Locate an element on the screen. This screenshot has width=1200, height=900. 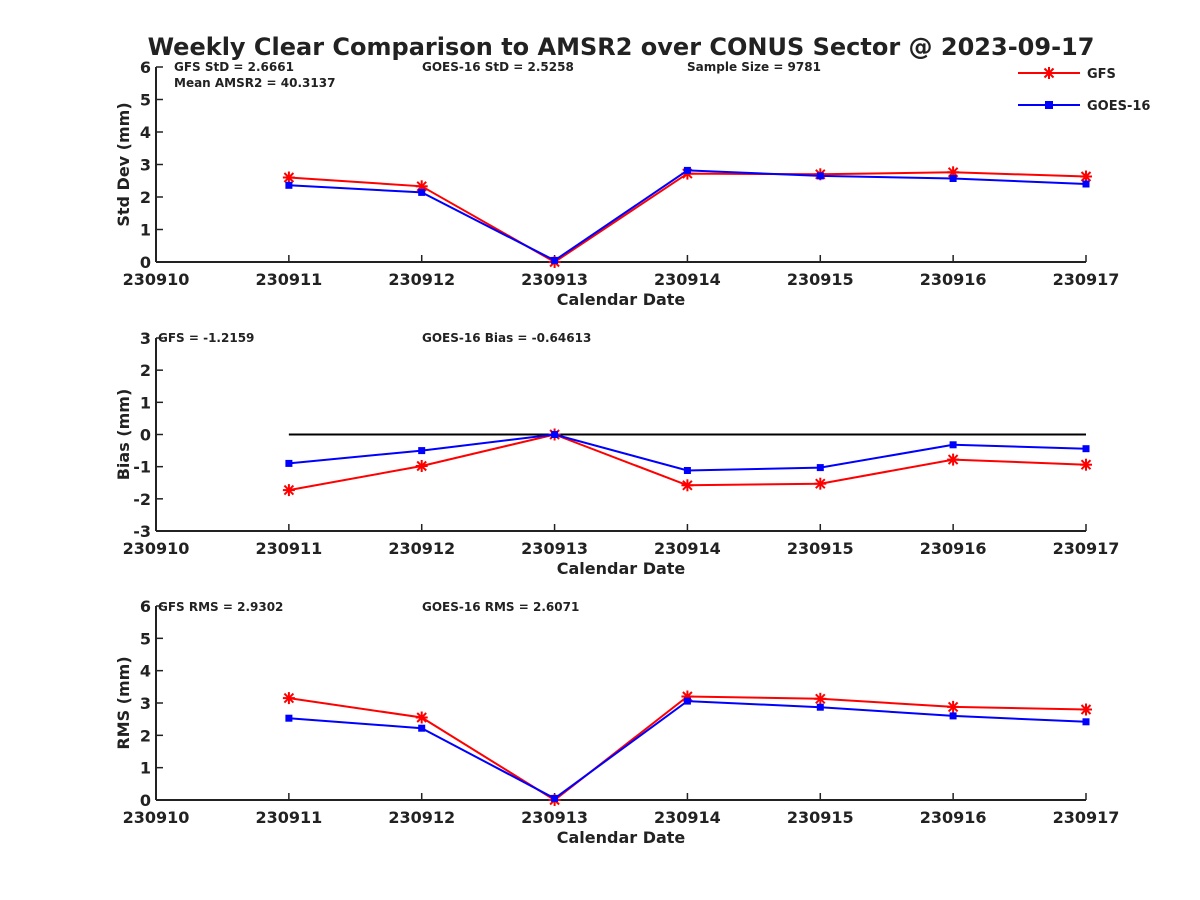
bias-x-tick-label: 230913 is located at coordinates (554, 548).